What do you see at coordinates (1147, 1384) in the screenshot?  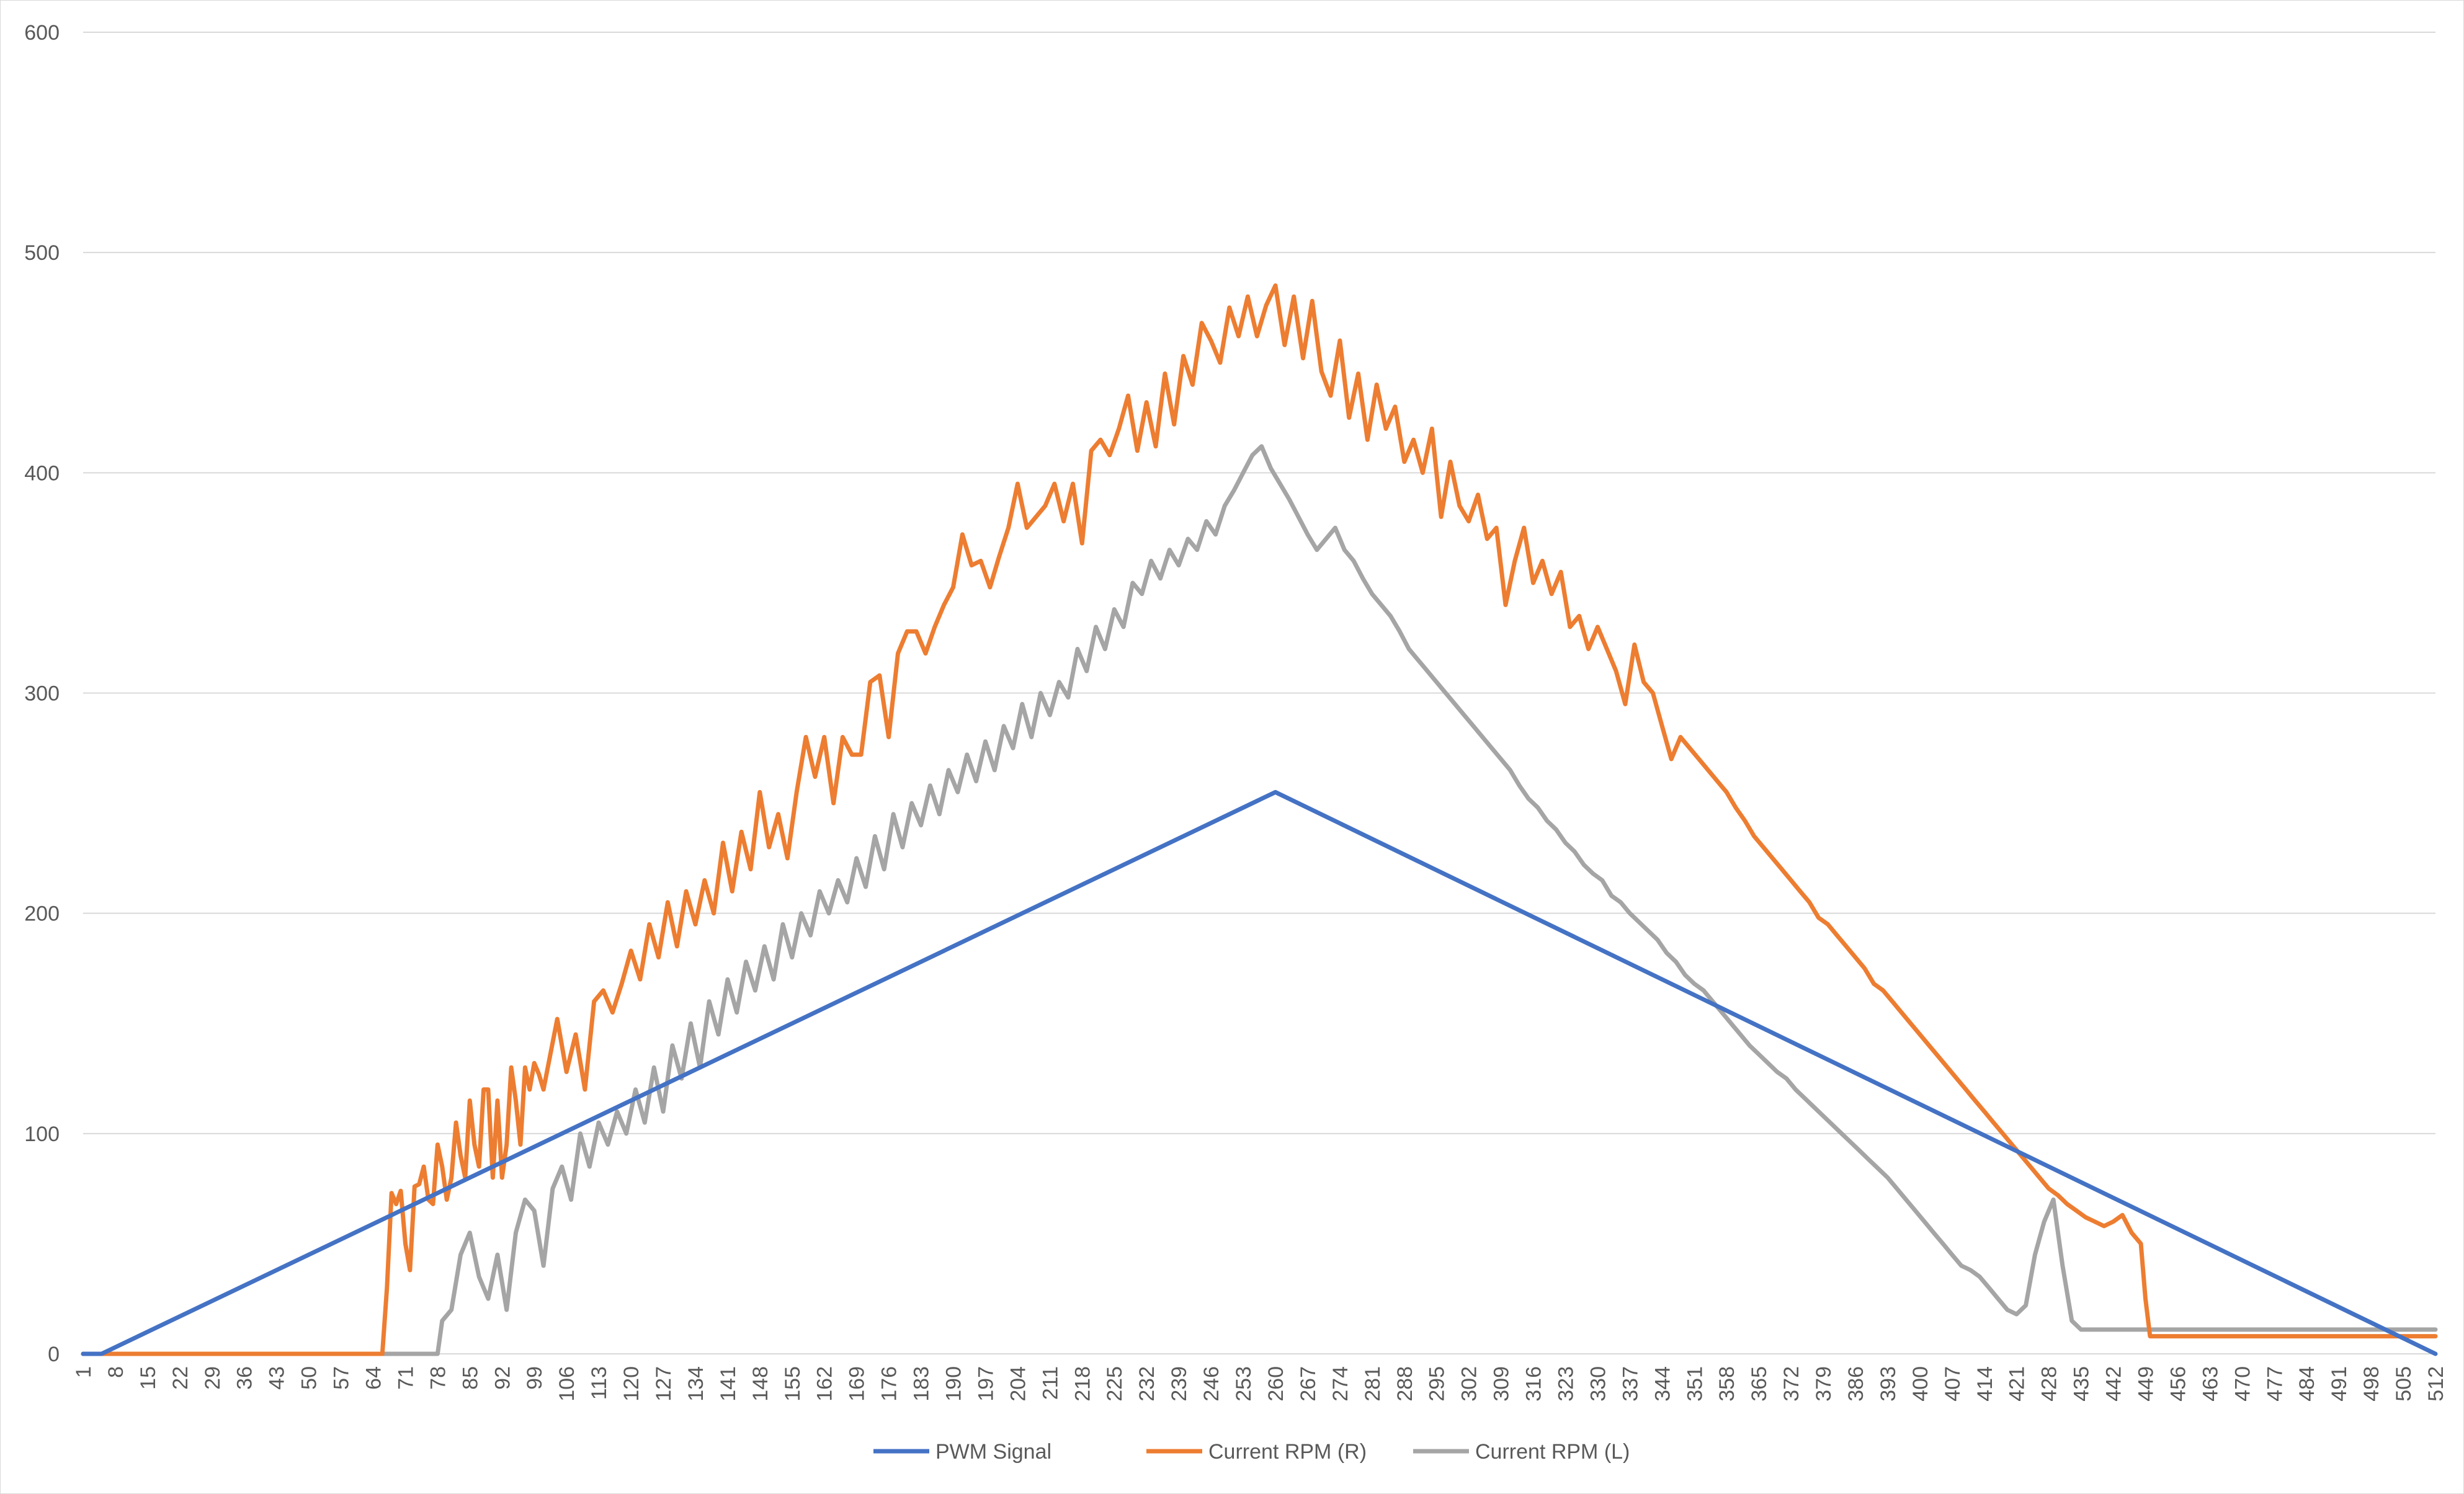 I see `x-tick-label: 232` at bounding box center [1147, 1384].